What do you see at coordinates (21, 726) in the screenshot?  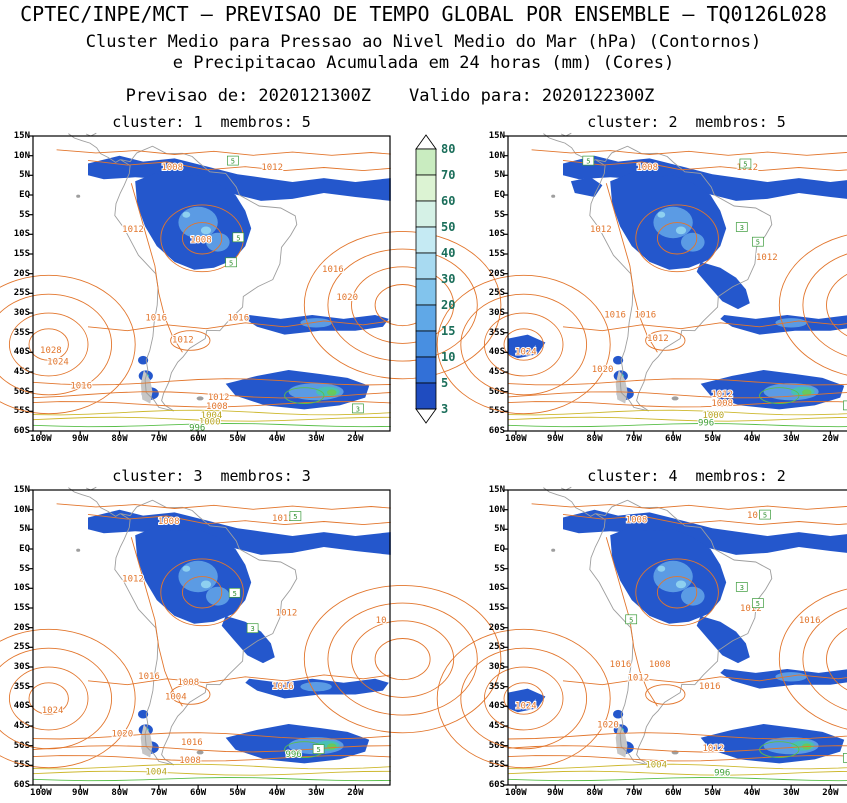 I see `lat-tick-label: 45S` at bounding box center [21, 726].